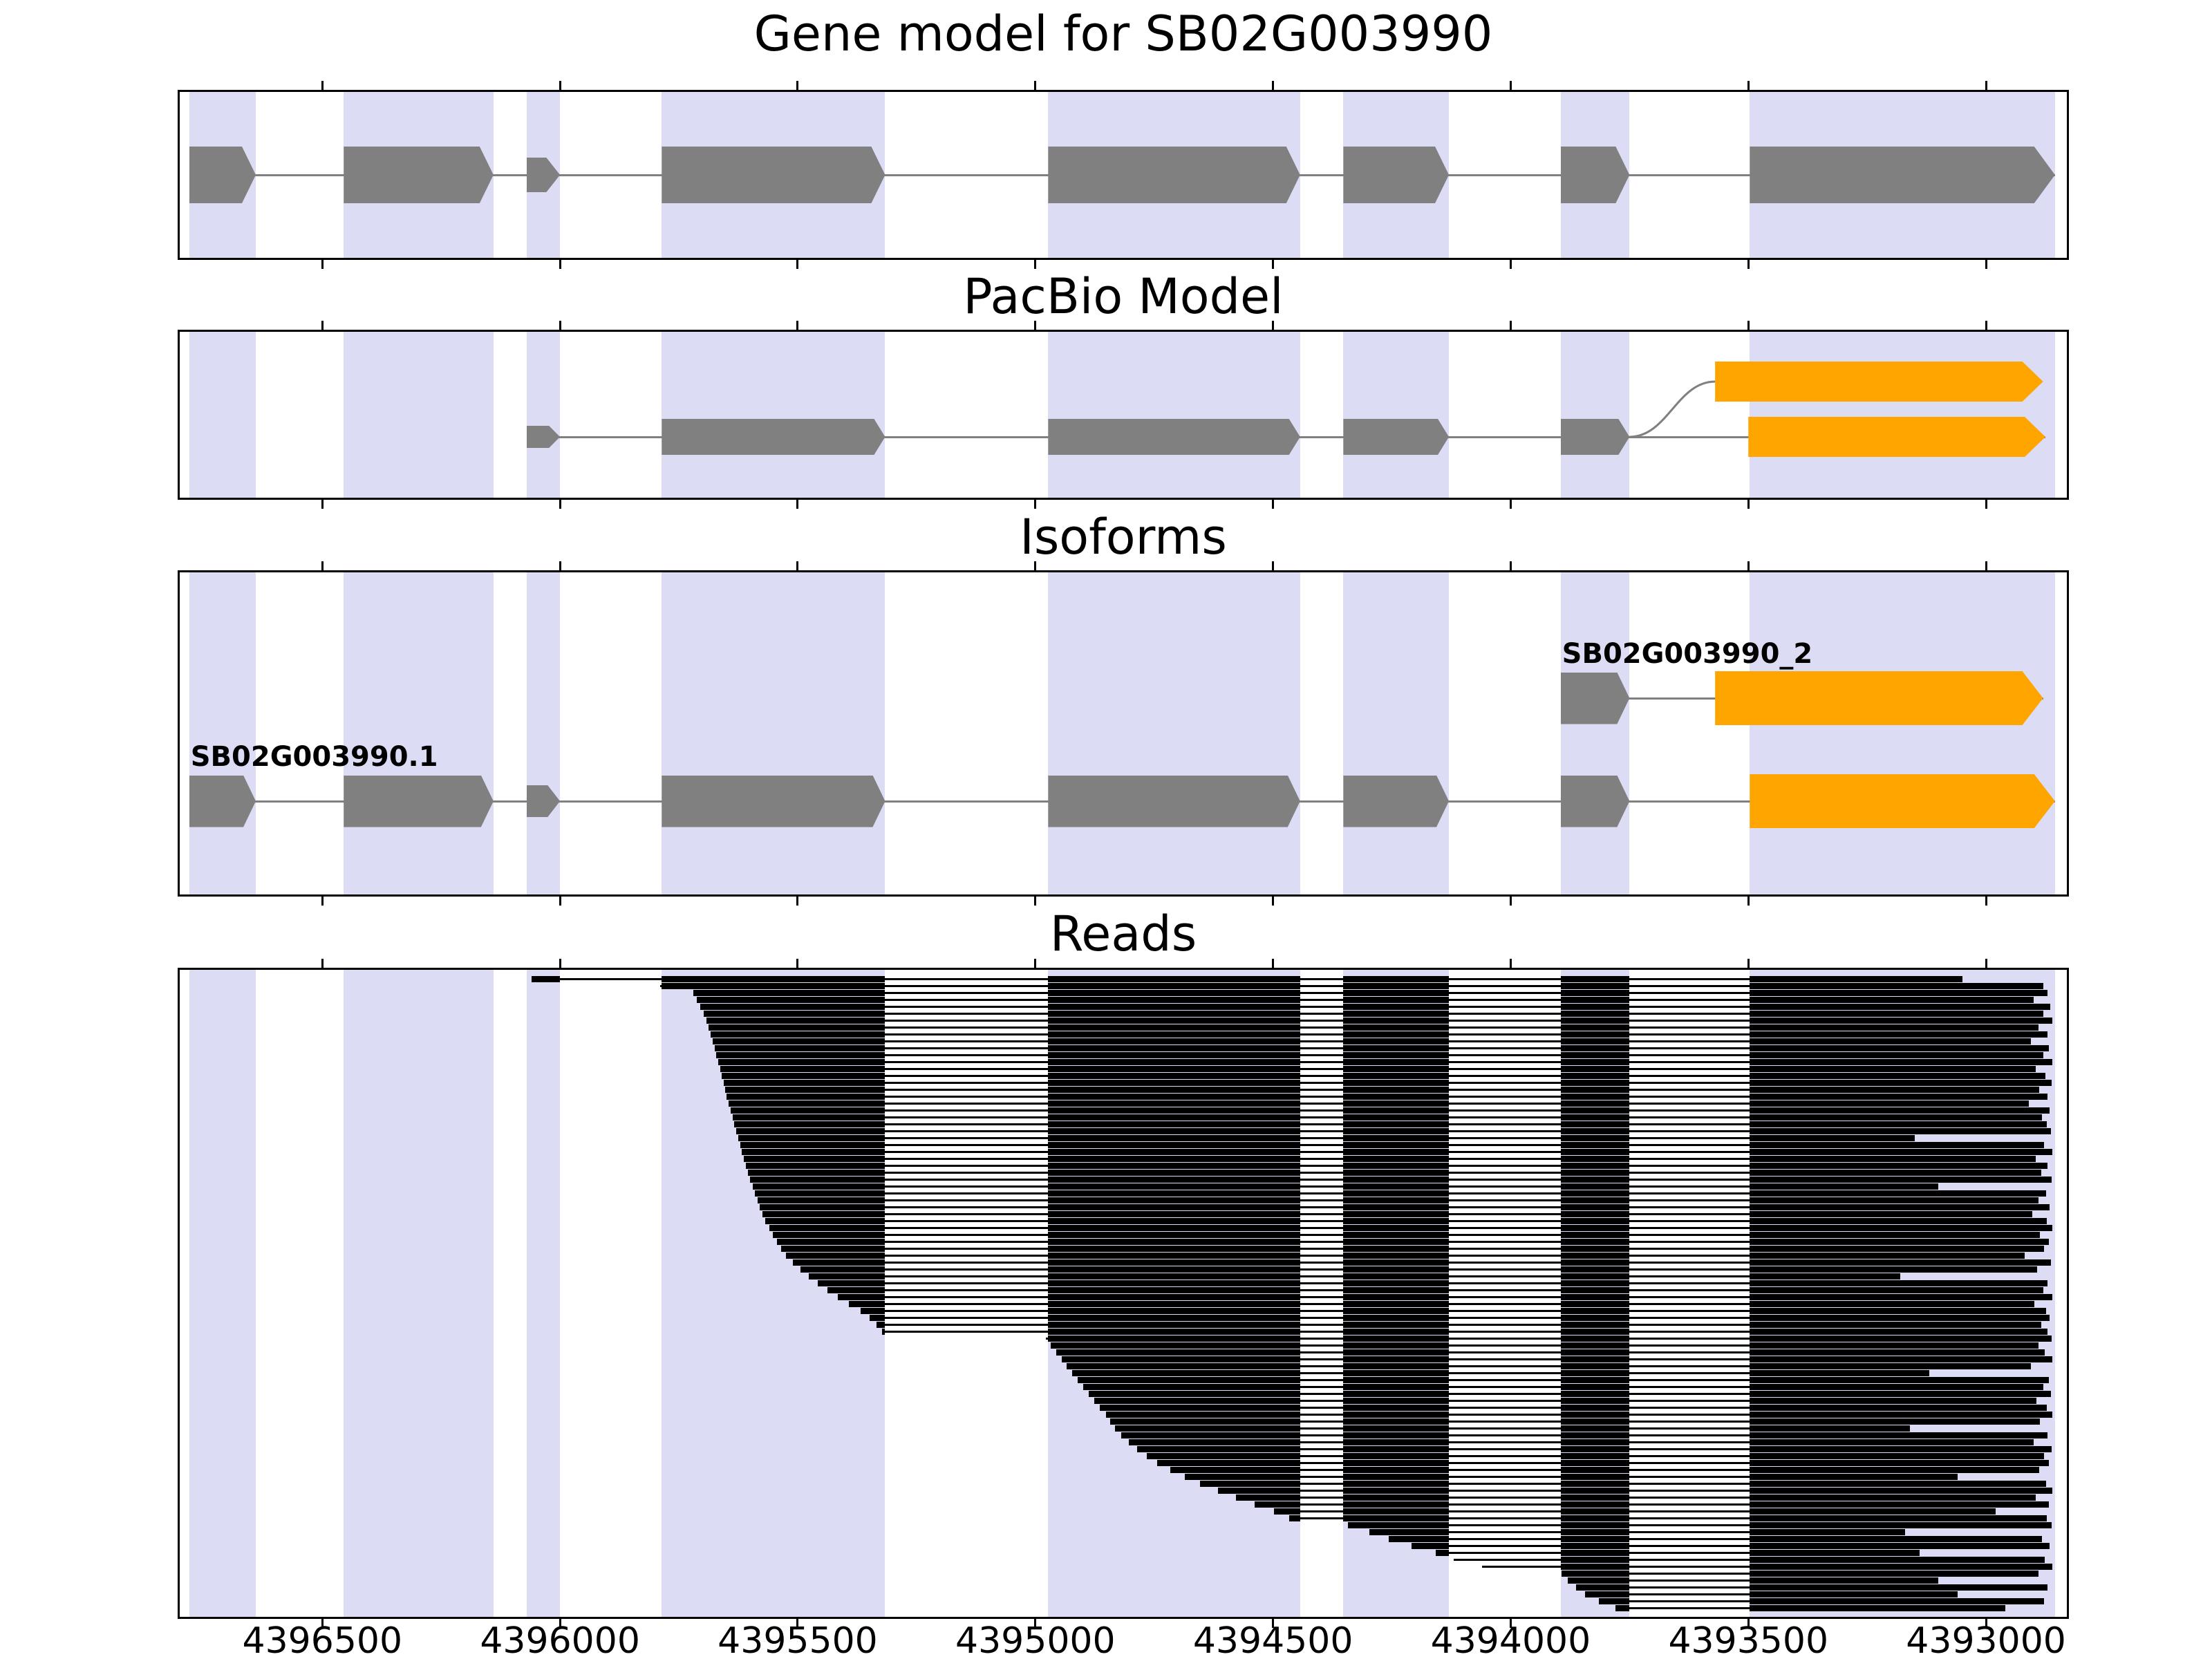  Describe the element at coordinates (1123, 34) in the screenshot. I see `gene-model-title: Gene model for SB02G003990` at that location.